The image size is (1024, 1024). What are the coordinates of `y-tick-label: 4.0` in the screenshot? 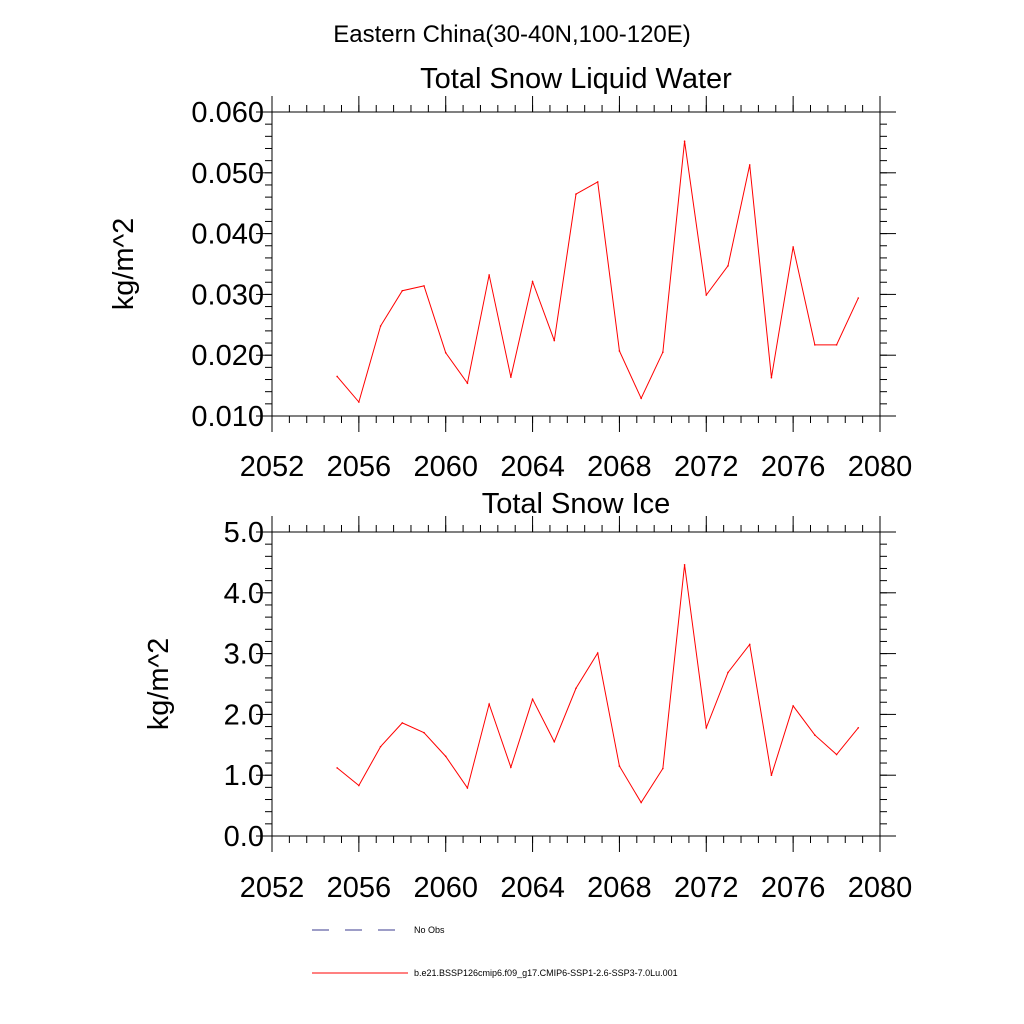 It's located at (244, 594).